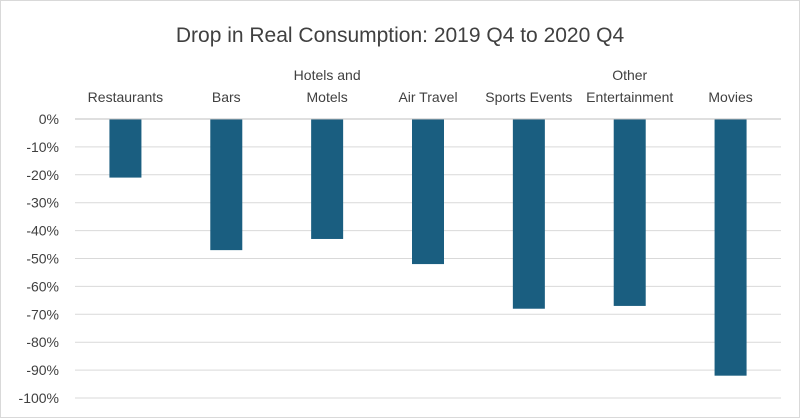 This screenshot has height=418, width=800. Describe the element at coordinates (42, 286) in the screenshot. I see `y-tick-label: -60%` at that location.